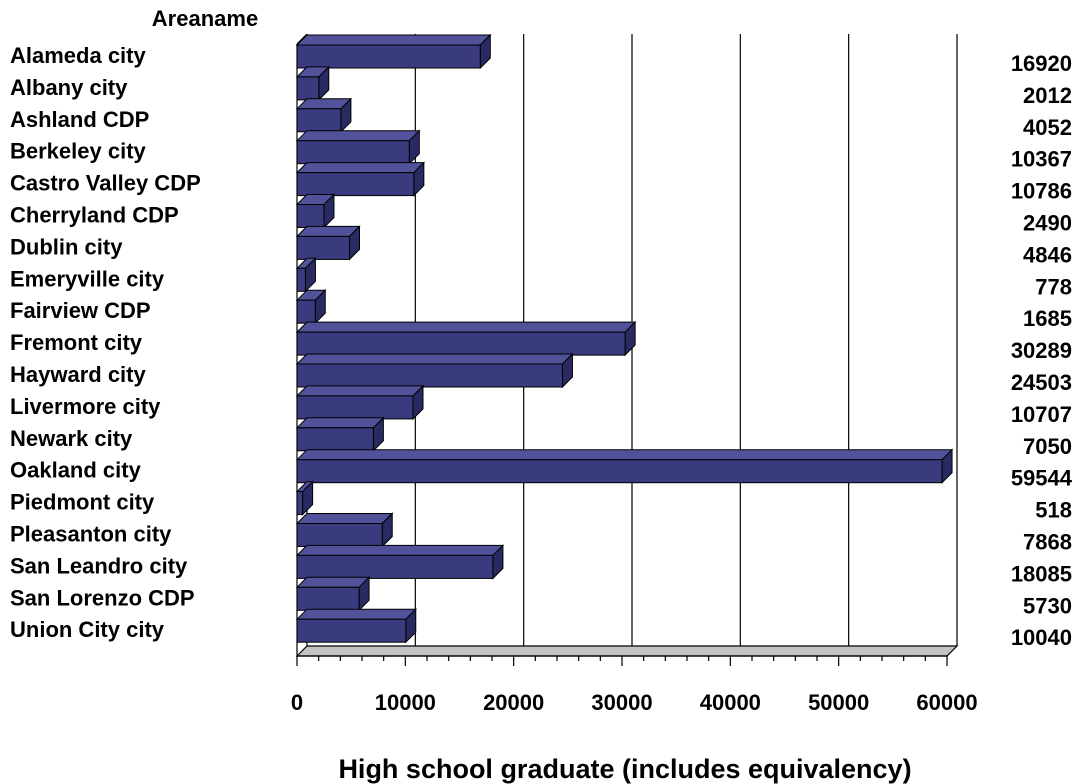 The width and height of the screenshot is (1077, 784). I want to click on value-label: 5730, so click(1047, 605).